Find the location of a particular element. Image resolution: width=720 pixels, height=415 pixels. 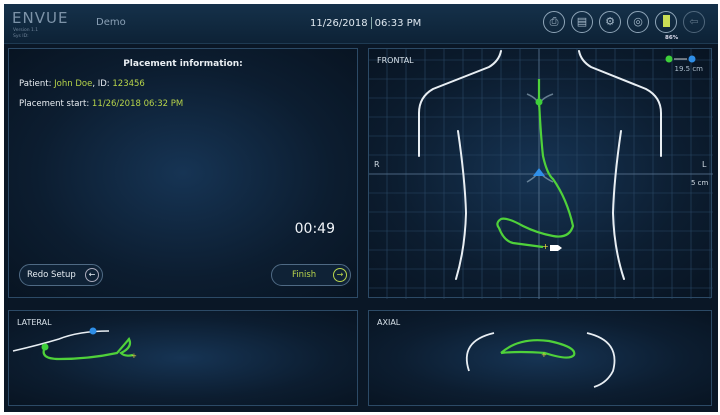

left-torso is located at coordinates (461, 205).